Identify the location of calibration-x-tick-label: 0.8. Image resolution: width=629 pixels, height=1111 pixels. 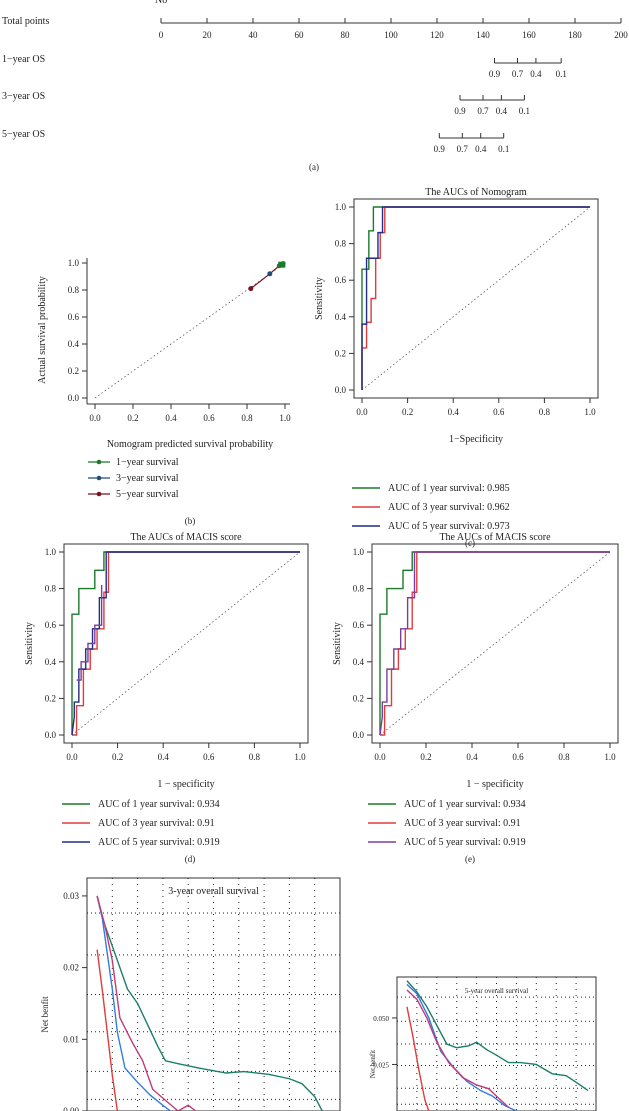
(247, 418).